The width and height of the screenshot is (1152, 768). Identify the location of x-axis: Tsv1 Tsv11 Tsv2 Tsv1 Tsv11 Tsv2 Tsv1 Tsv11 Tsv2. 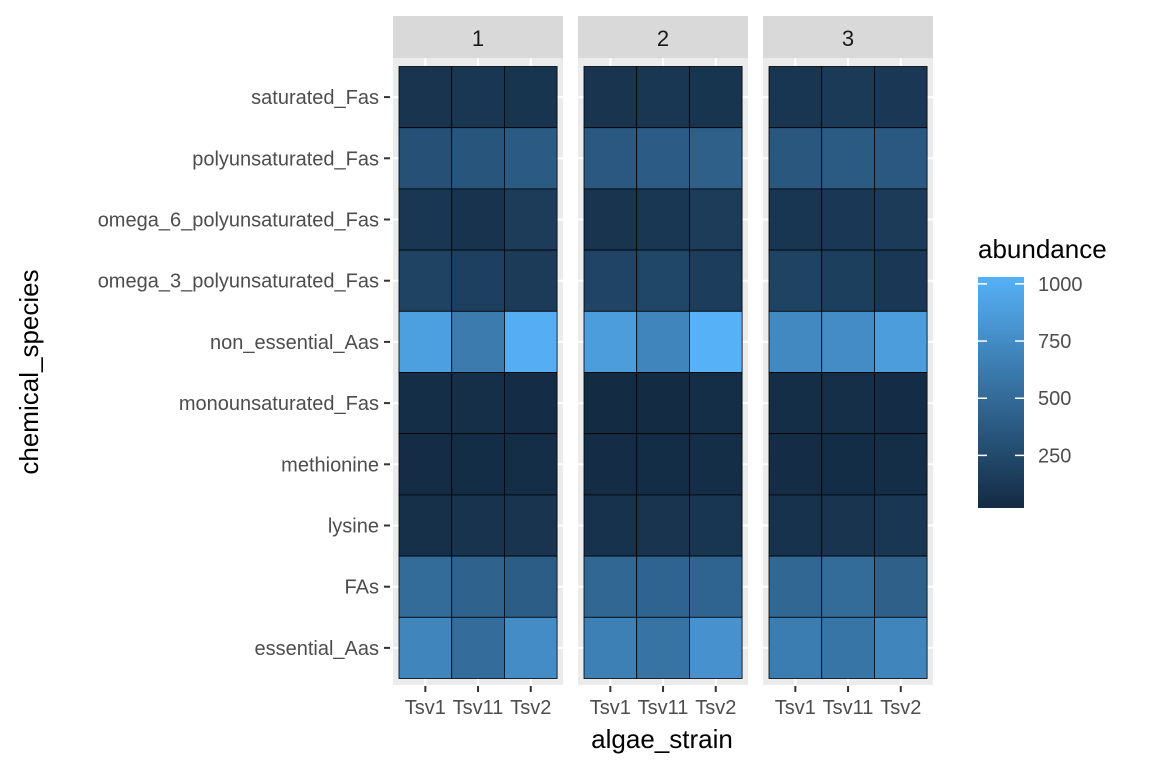
(663, 702).